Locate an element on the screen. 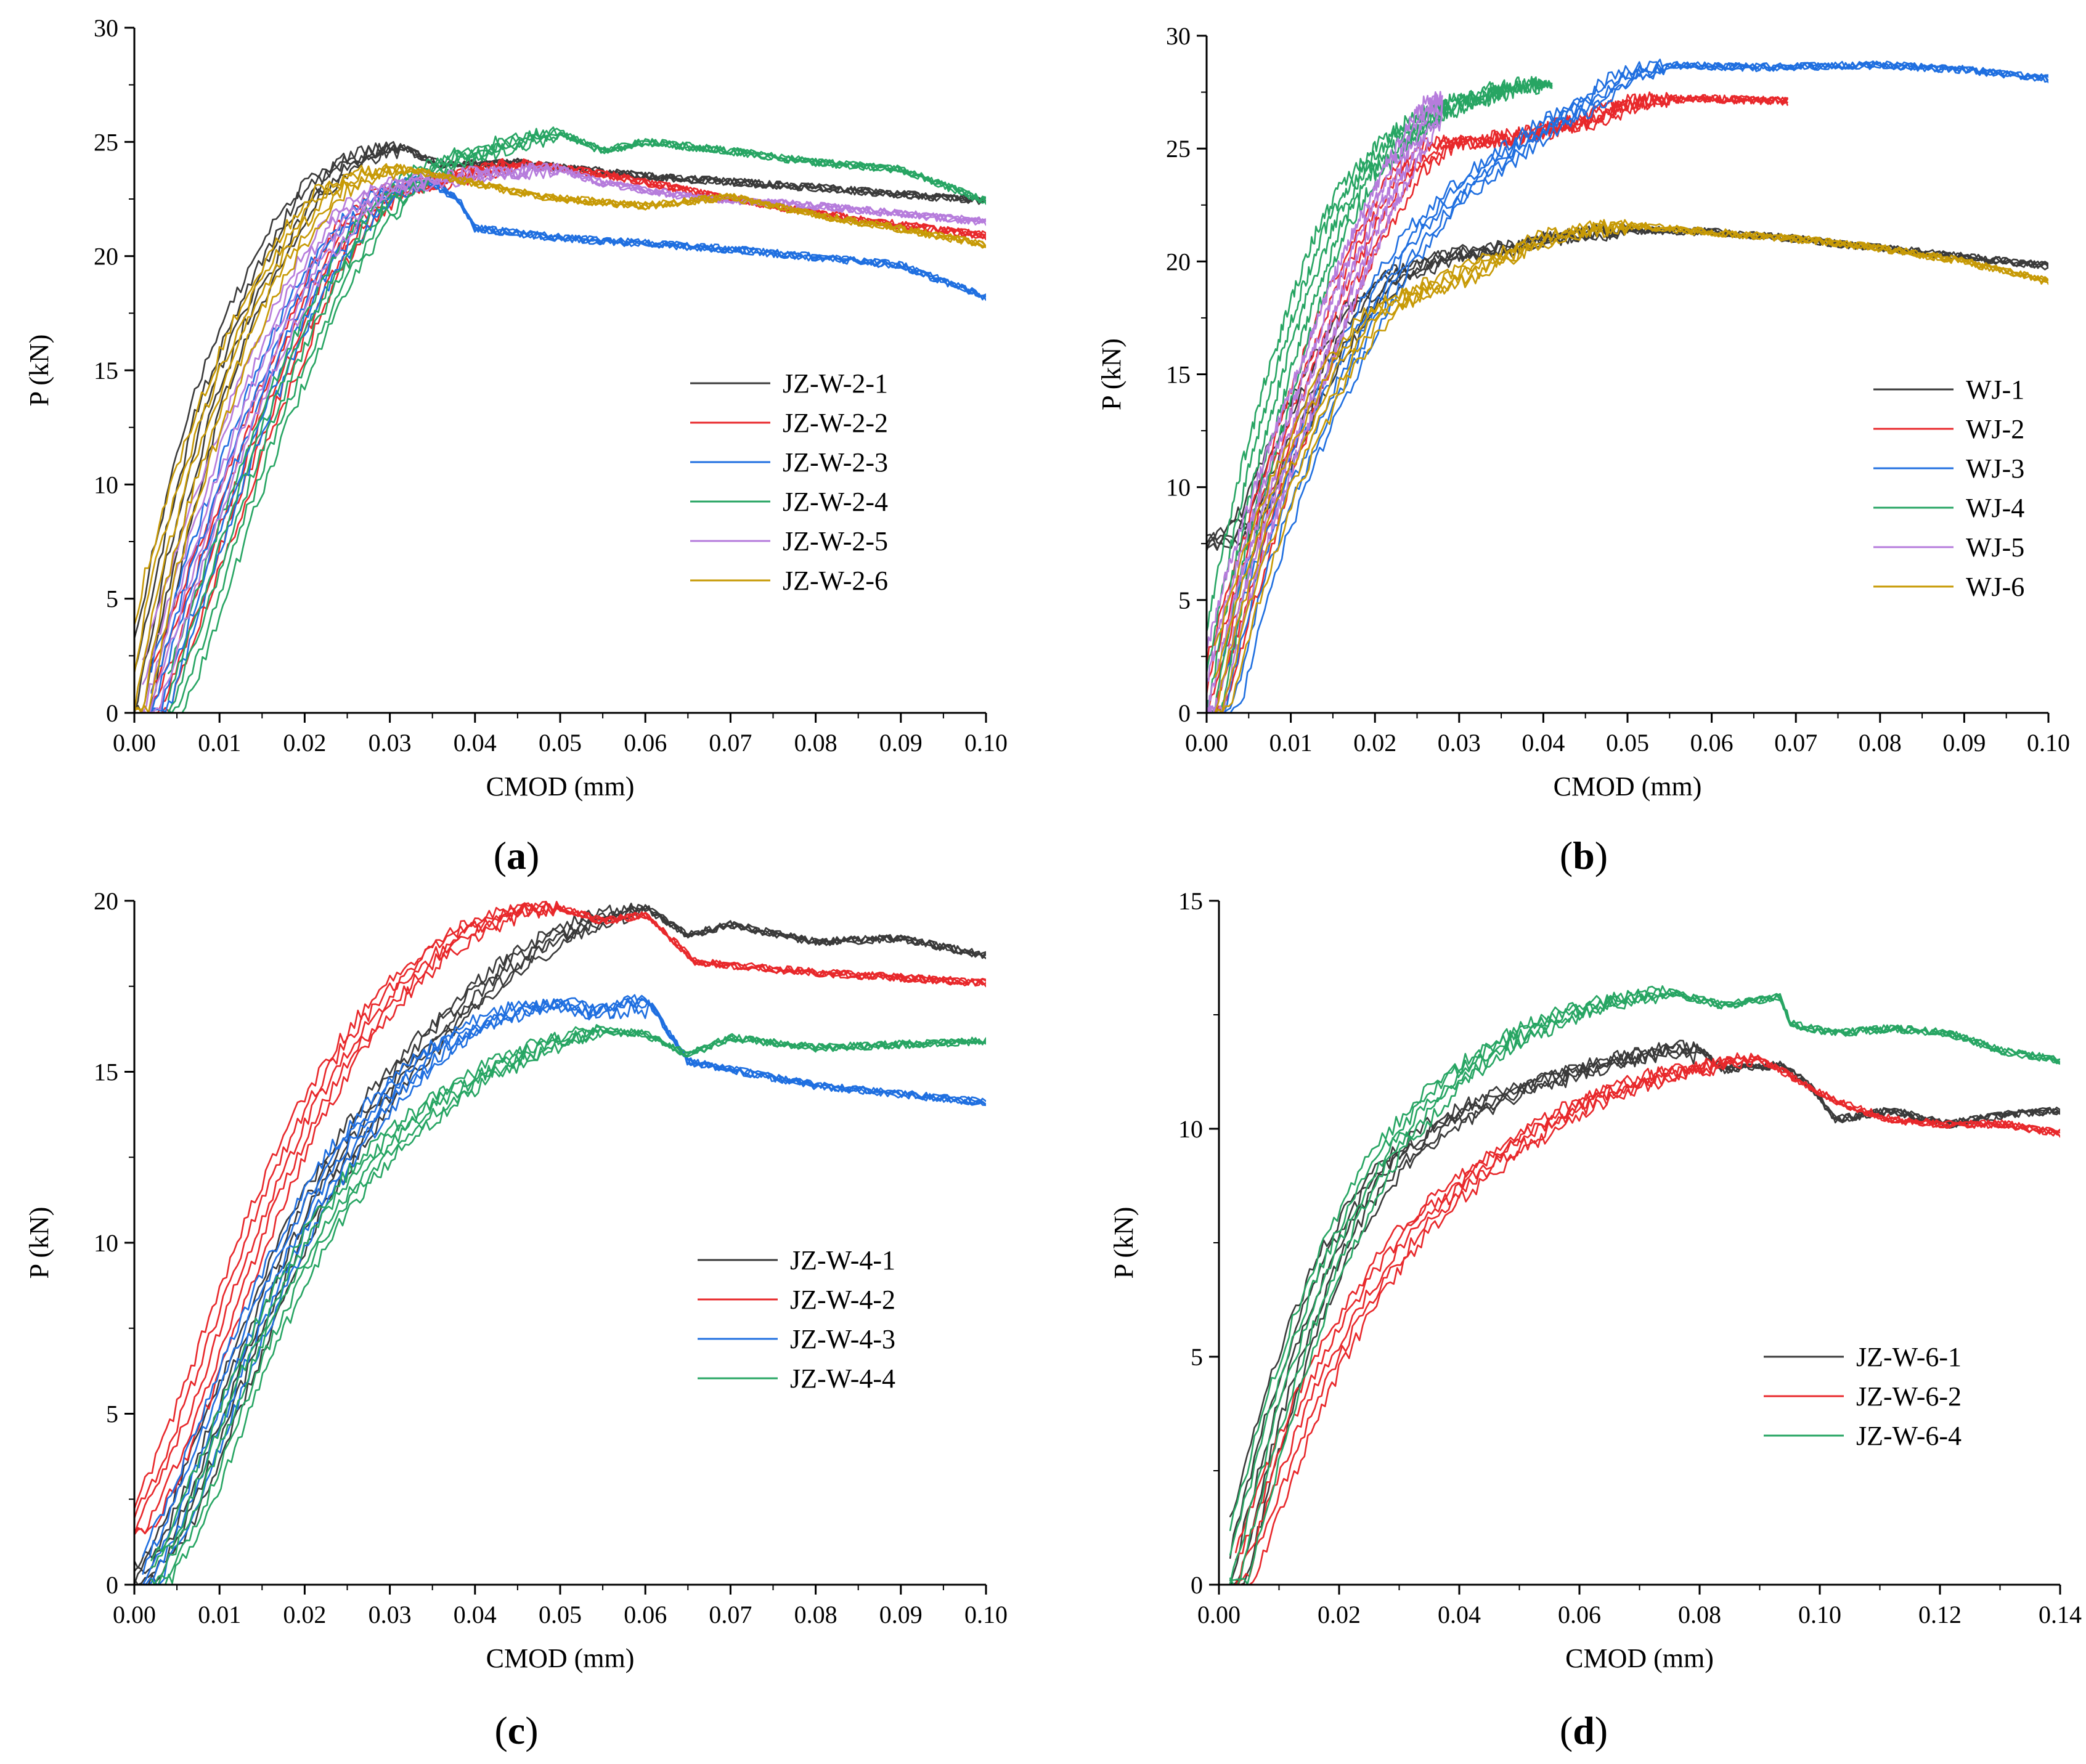 The height and width of the screenshot is (1764, 2086). legend-label: WJ-2 is located at coordinates (1995, 429).